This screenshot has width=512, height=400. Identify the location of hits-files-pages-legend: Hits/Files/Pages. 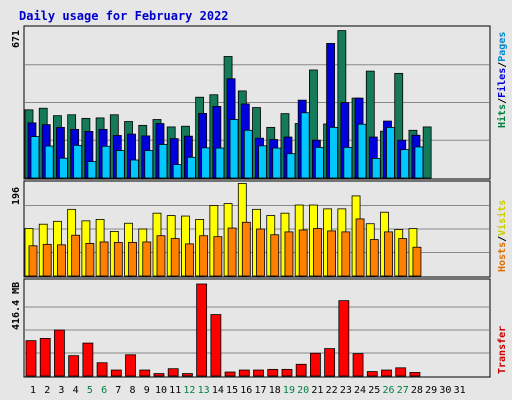
(502, 80).